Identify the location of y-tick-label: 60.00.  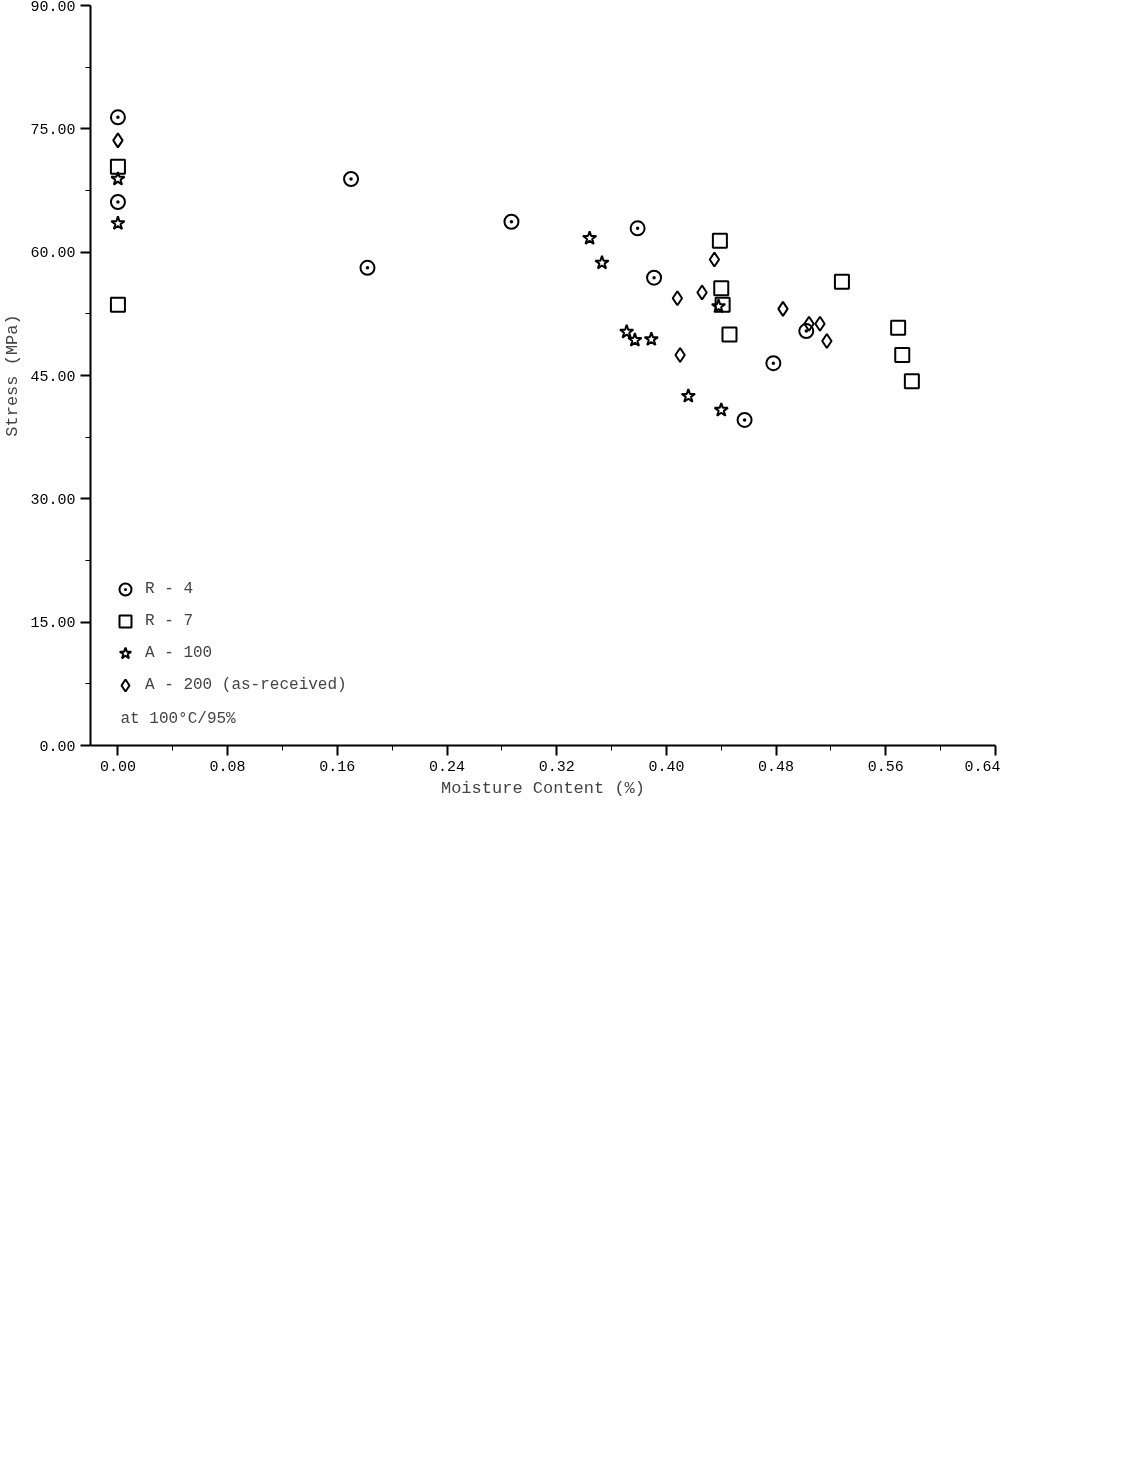
(53, 254).